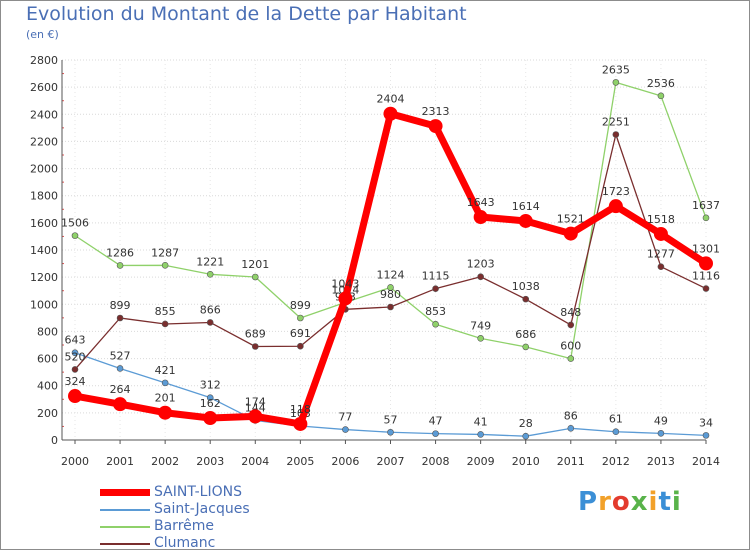  Describe the element at coordinates (125, 492) in the screenshot. I see `legend-swatch-saint-lions` at that location.